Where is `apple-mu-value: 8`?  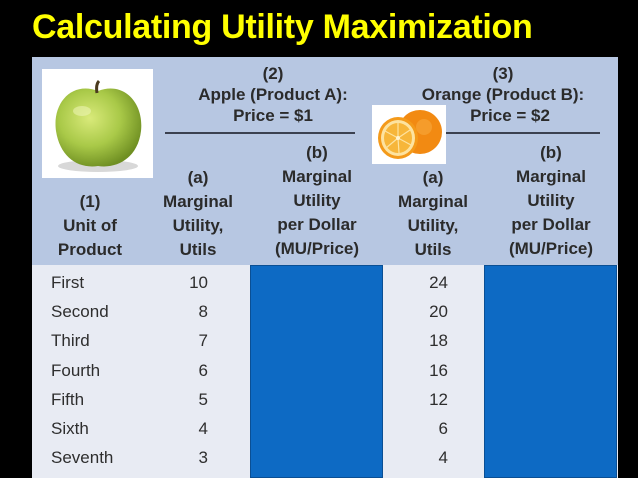 apple-mu-value: 8 is located at coordinates (203, 311).